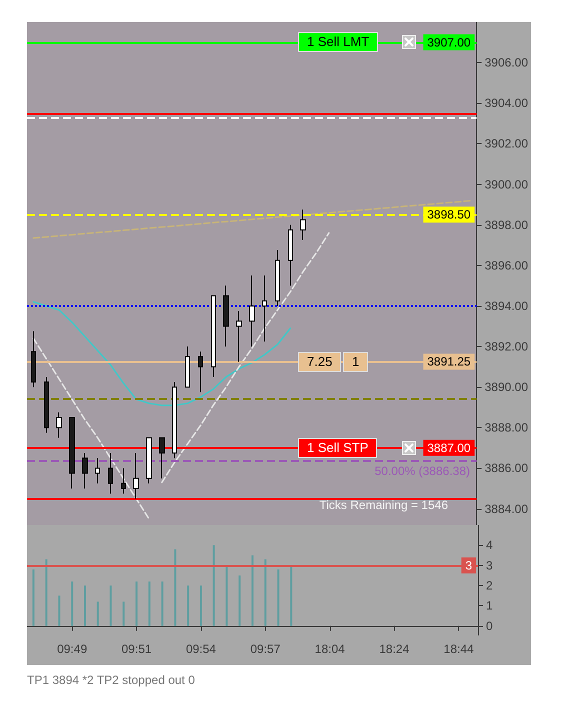 This screenshot has width=576, height=702. What do you see at coordinates (422, 470) in the screenshot?
I see `annotation: 50.00% (3886.38)` at bounding box center [422, 470].